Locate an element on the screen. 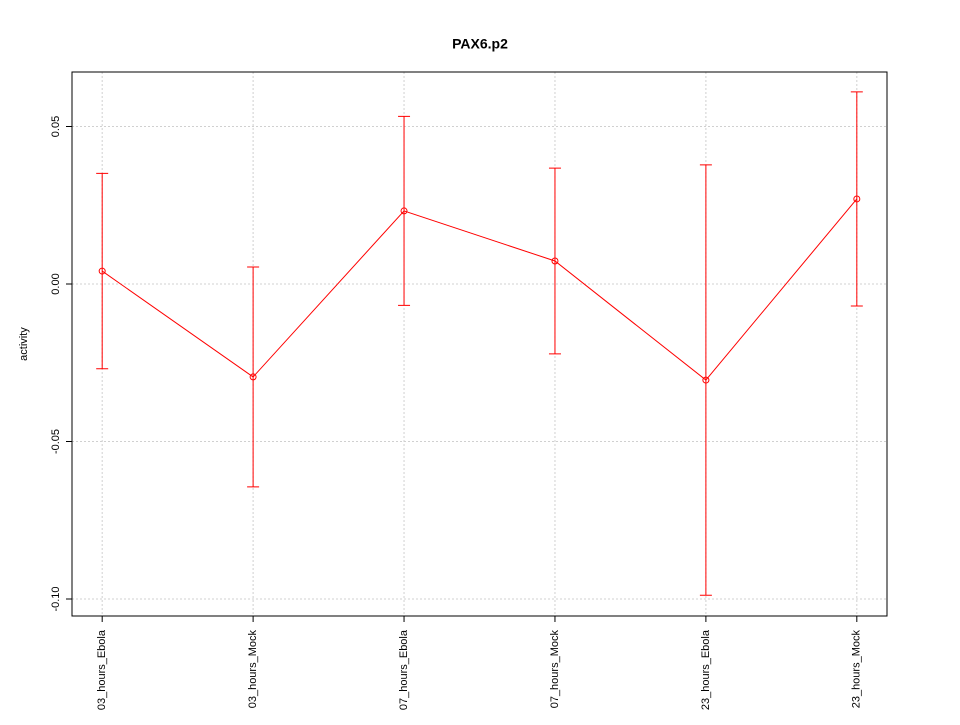 The image size is (960, 725). y-tick-label: 0.05 is located at coordinates (56, 126).